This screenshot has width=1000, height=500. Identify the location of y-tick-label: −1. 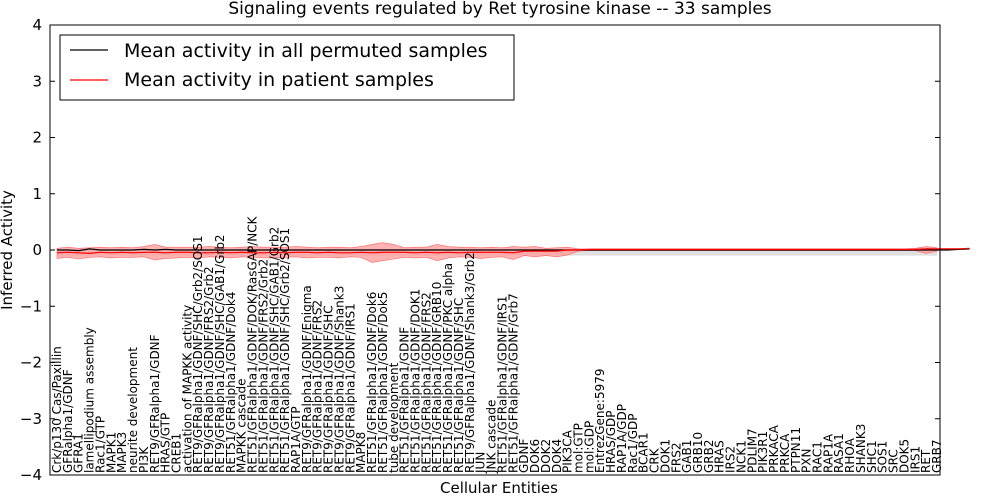
(31, 306).